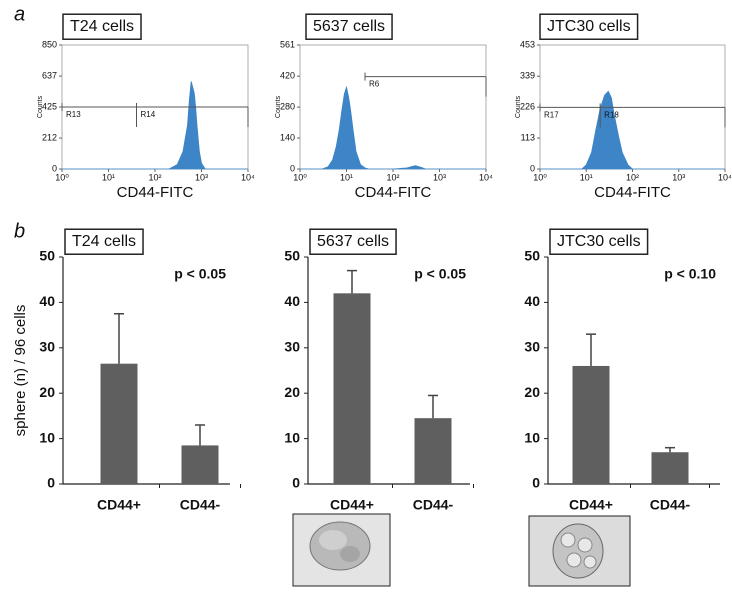 The width and height of the screenshot is (732, 594). What do you see at coordinates (287, 76) in the screenshot?
I see `y-tick-label: 420` at bounding box center [287, 76].